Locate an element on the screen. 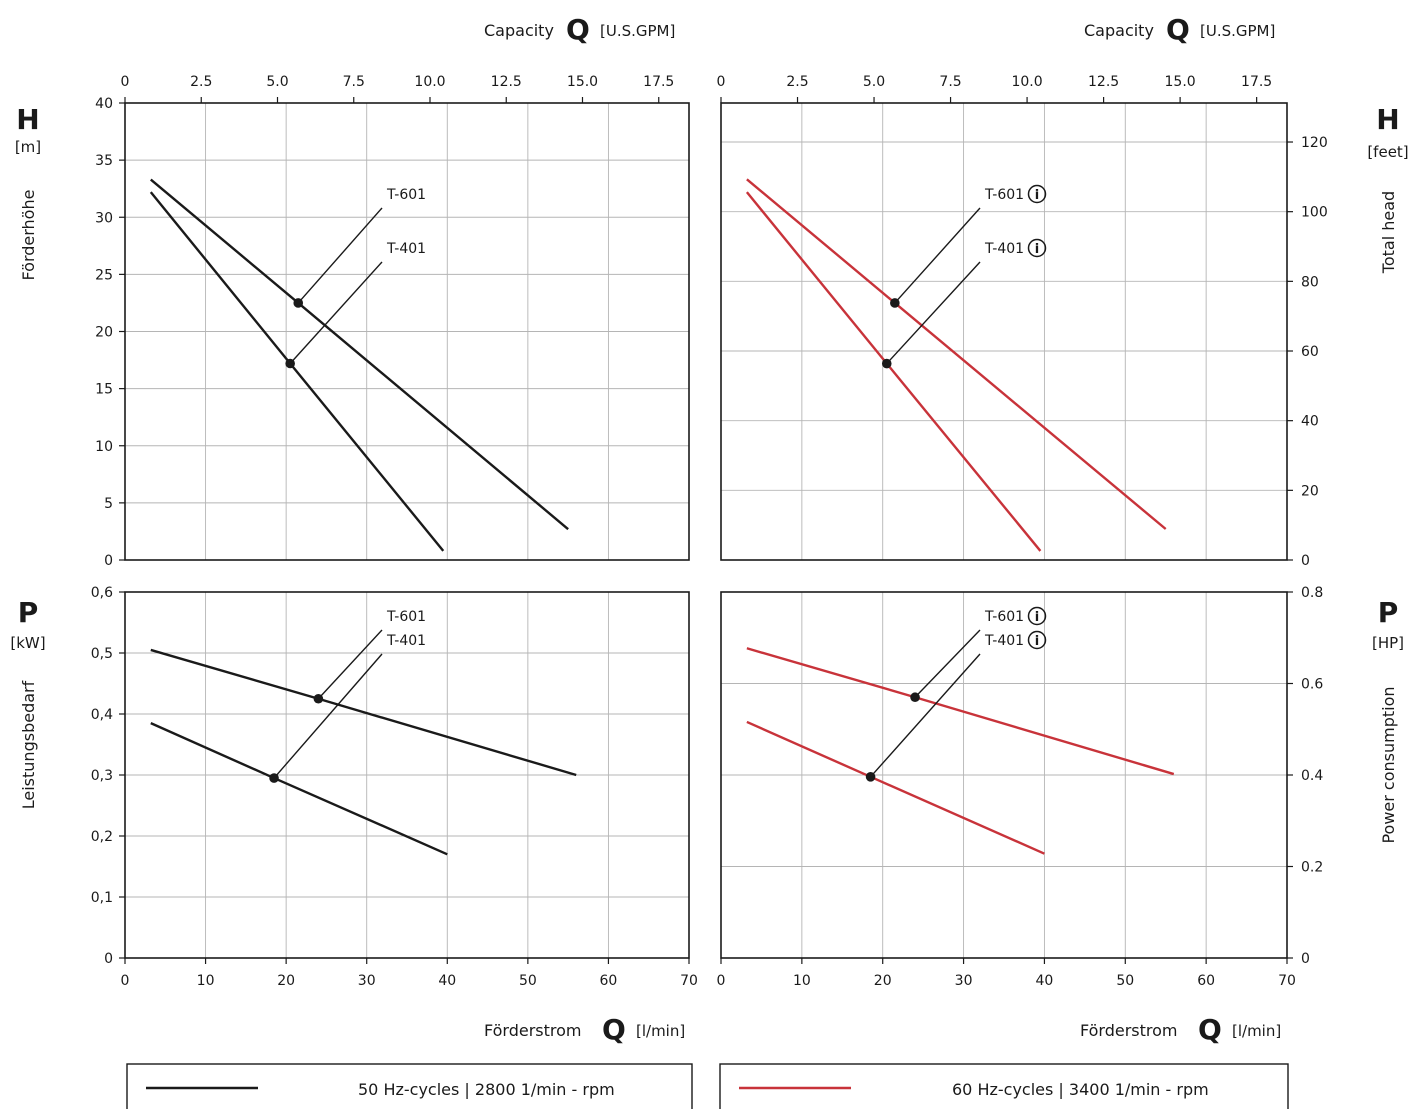 The image size is (1424, 1109). x2-tick-label: 5.0 is located at coordinates (277, 82).